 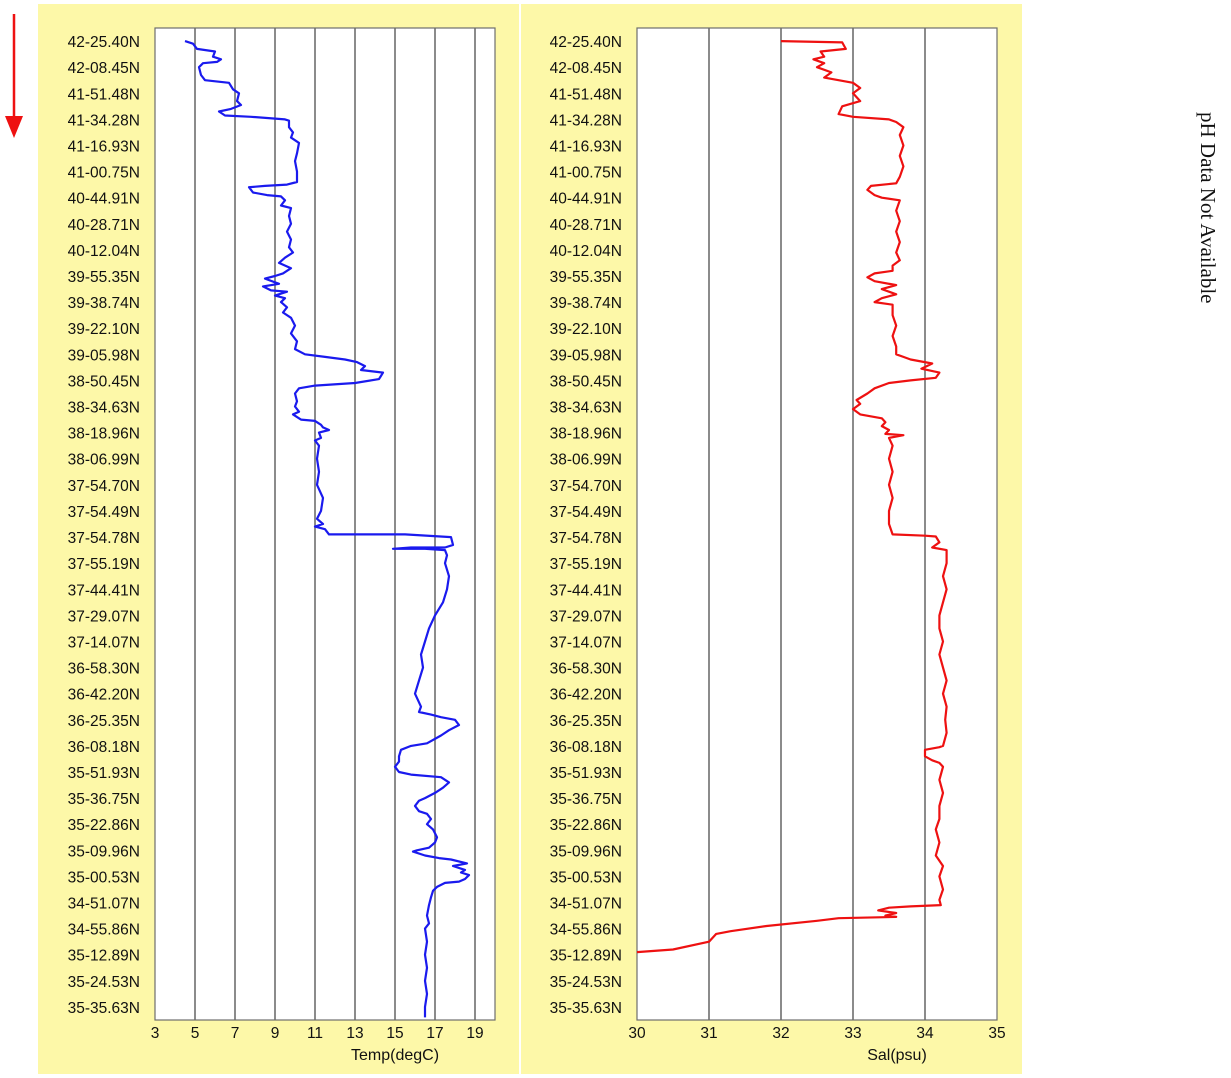 What do you see at coordinates (586, 277) in the screenshot?
I see `salinity-y-tick-label: 39-55.35N` at bounding box center [586, 277].